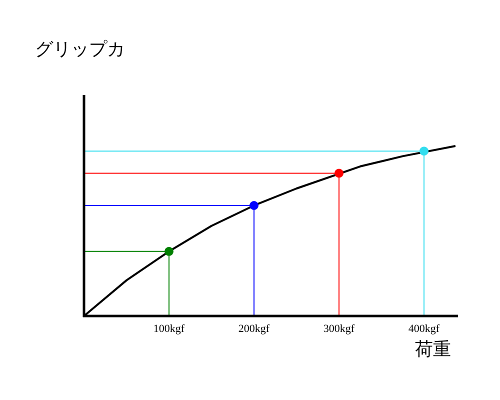 The image size is (500, 400). I want to click on x-tick-label: 300kgf, so click(339, 329).